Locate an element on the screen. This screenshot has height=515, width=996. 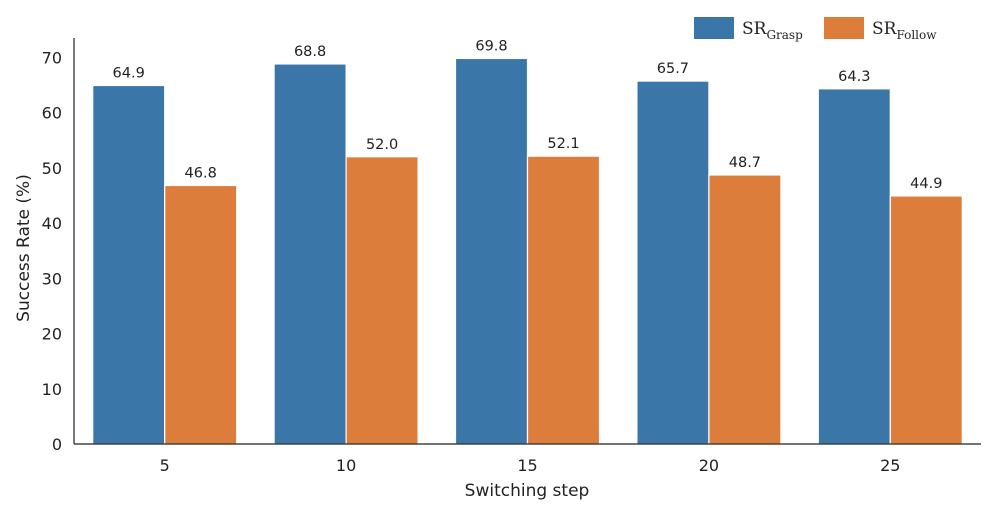
value-label-sr-follow-10: 52.0 is located at coordinates (382, 145).